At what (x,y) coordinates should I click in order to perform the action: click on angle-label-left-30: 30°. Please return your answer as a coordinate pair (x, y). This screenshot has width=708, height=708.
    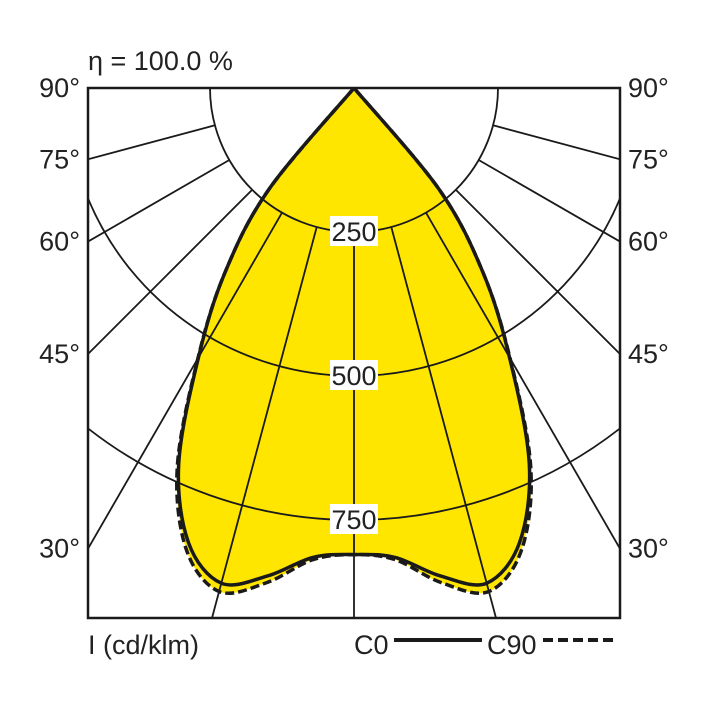
    Looking at the image, I should click on (59, 549).